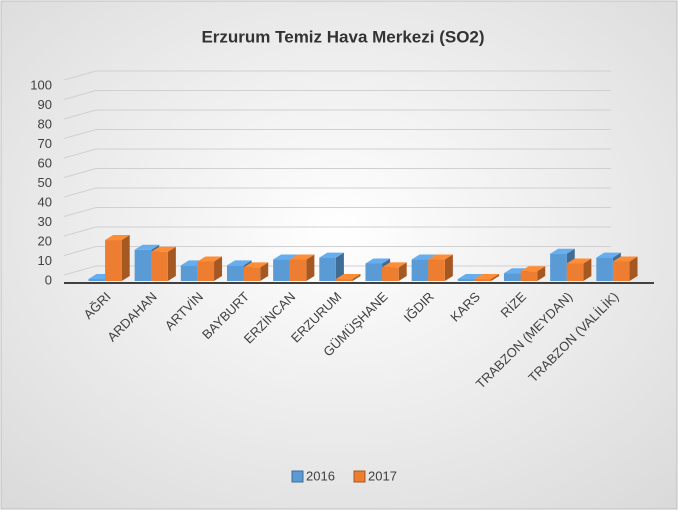 The width and height of the screenshot is (686, 516). I want to click on y-tick-label: 30, so click(45, 221).